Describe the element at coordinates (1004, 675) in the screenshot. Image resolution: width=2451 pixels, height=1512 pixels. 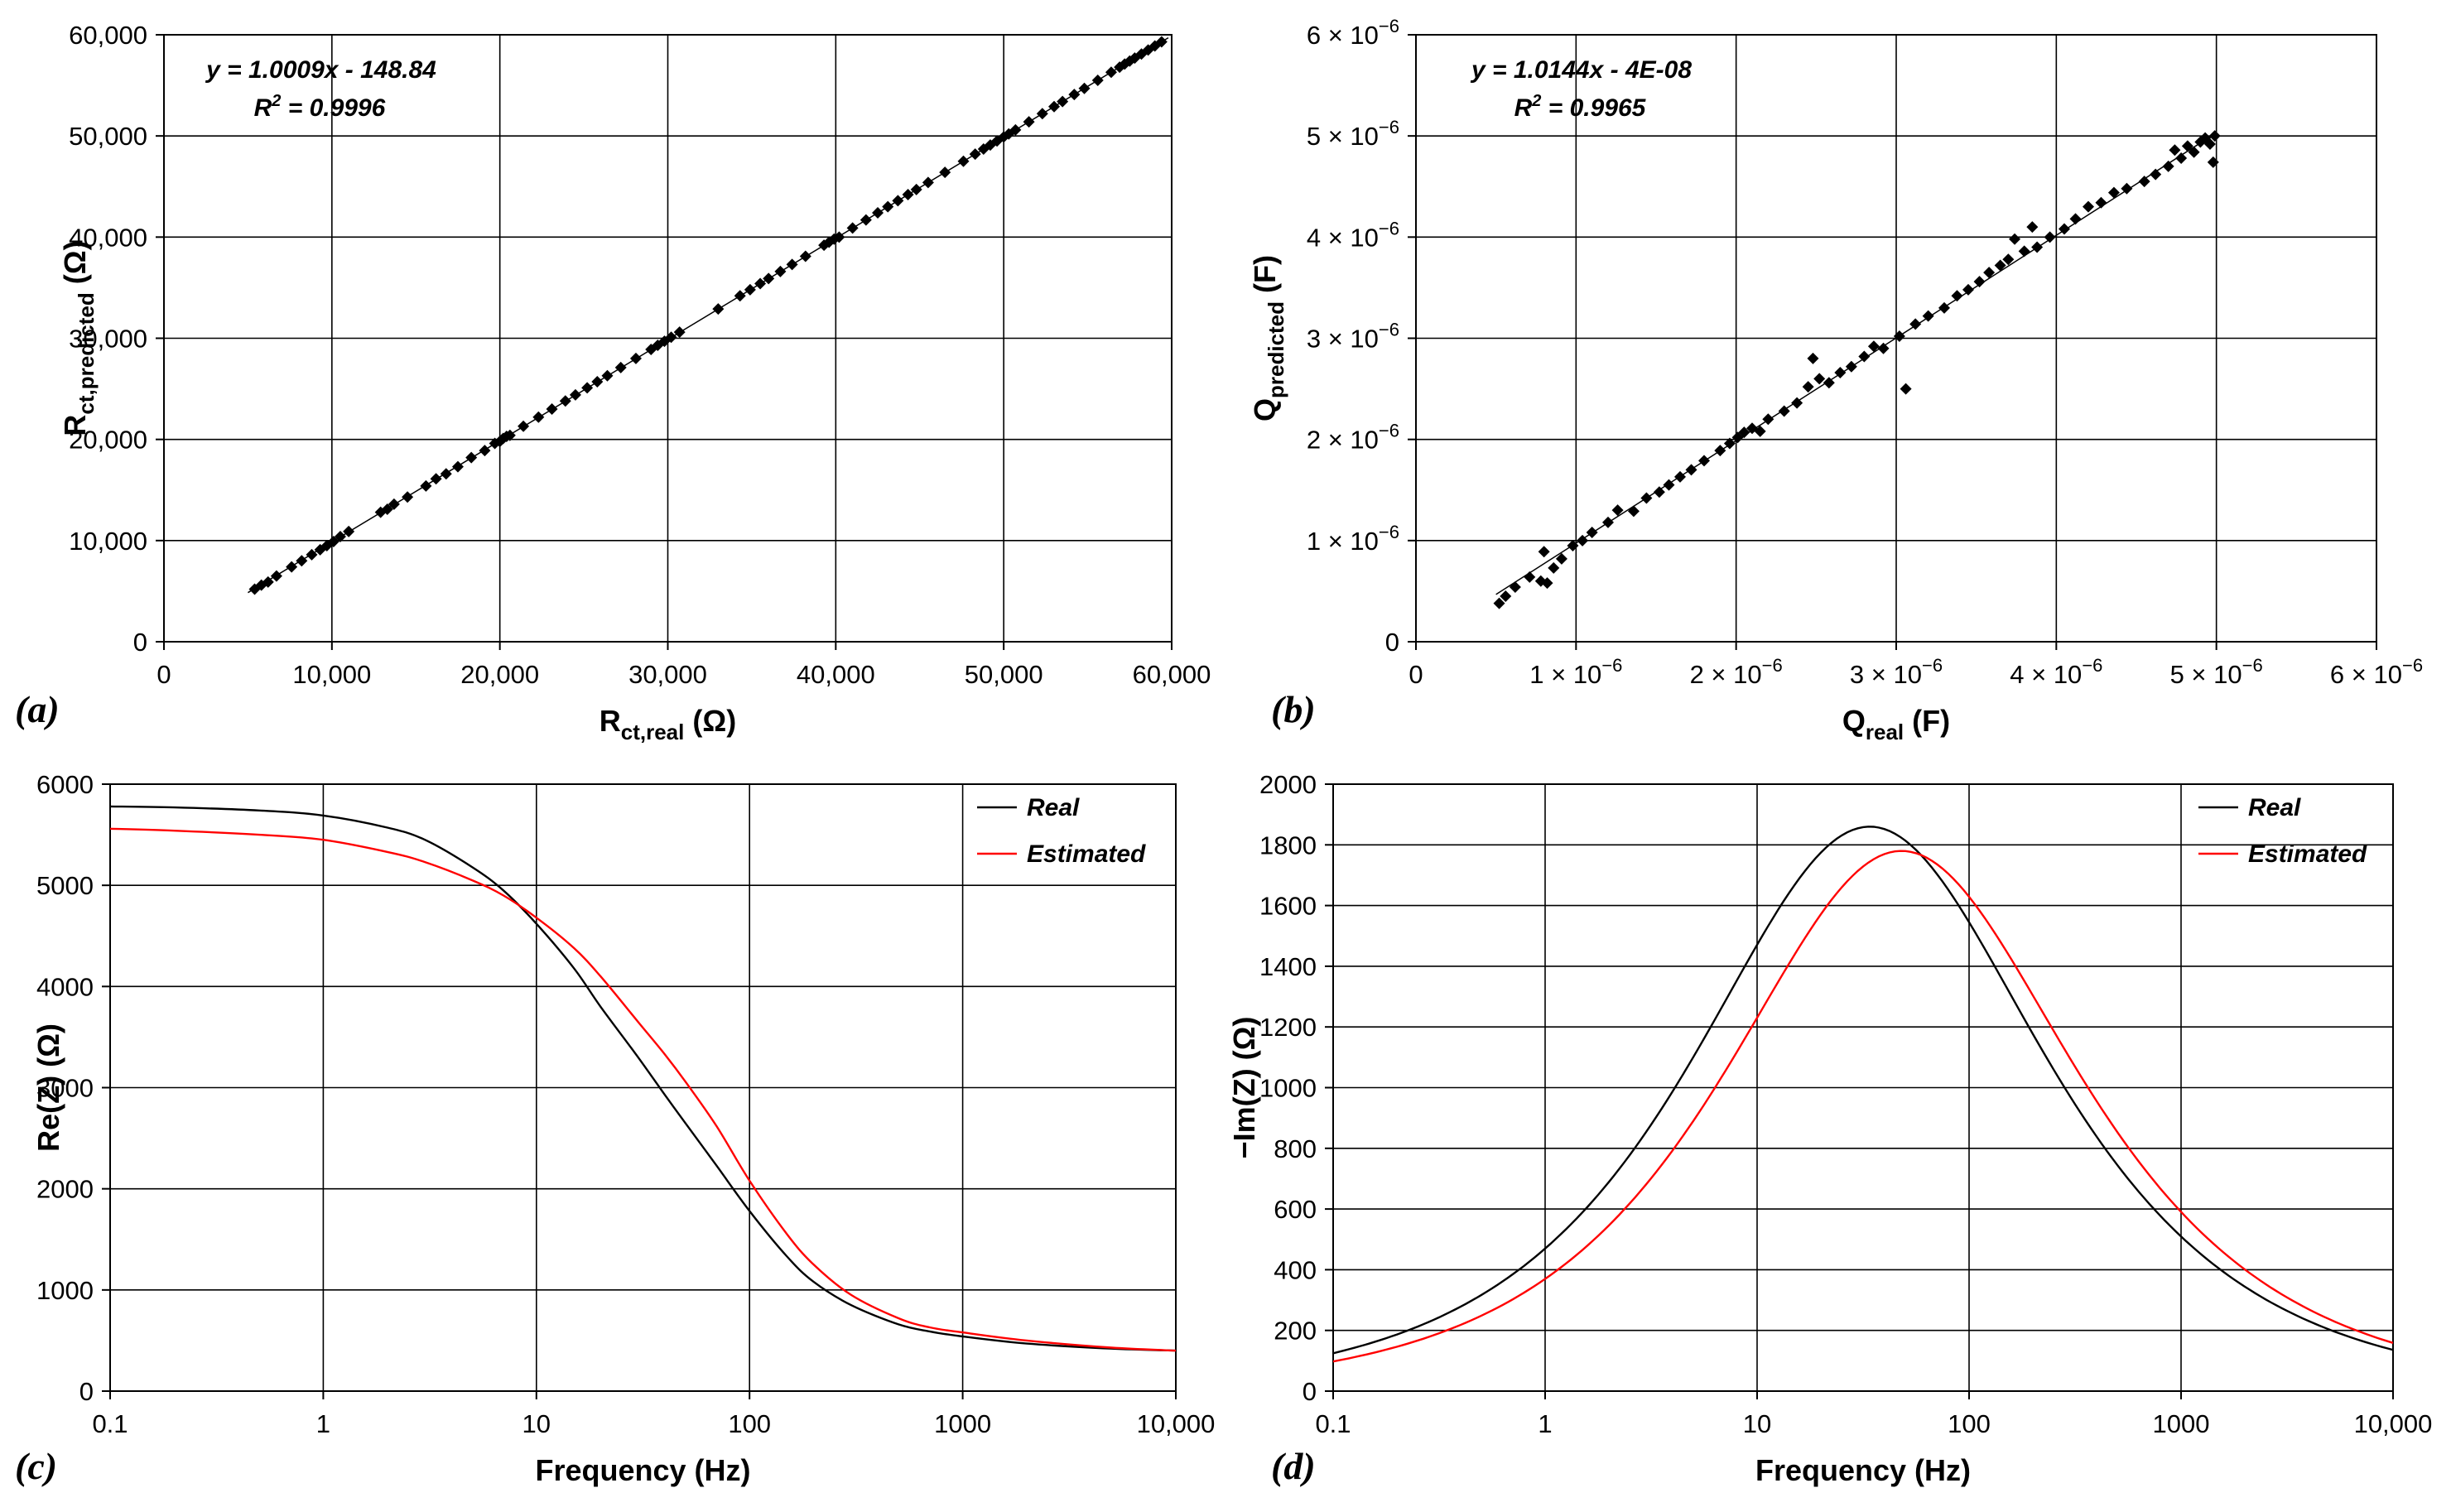
I see `x-tick-label: 50,000` at that location.